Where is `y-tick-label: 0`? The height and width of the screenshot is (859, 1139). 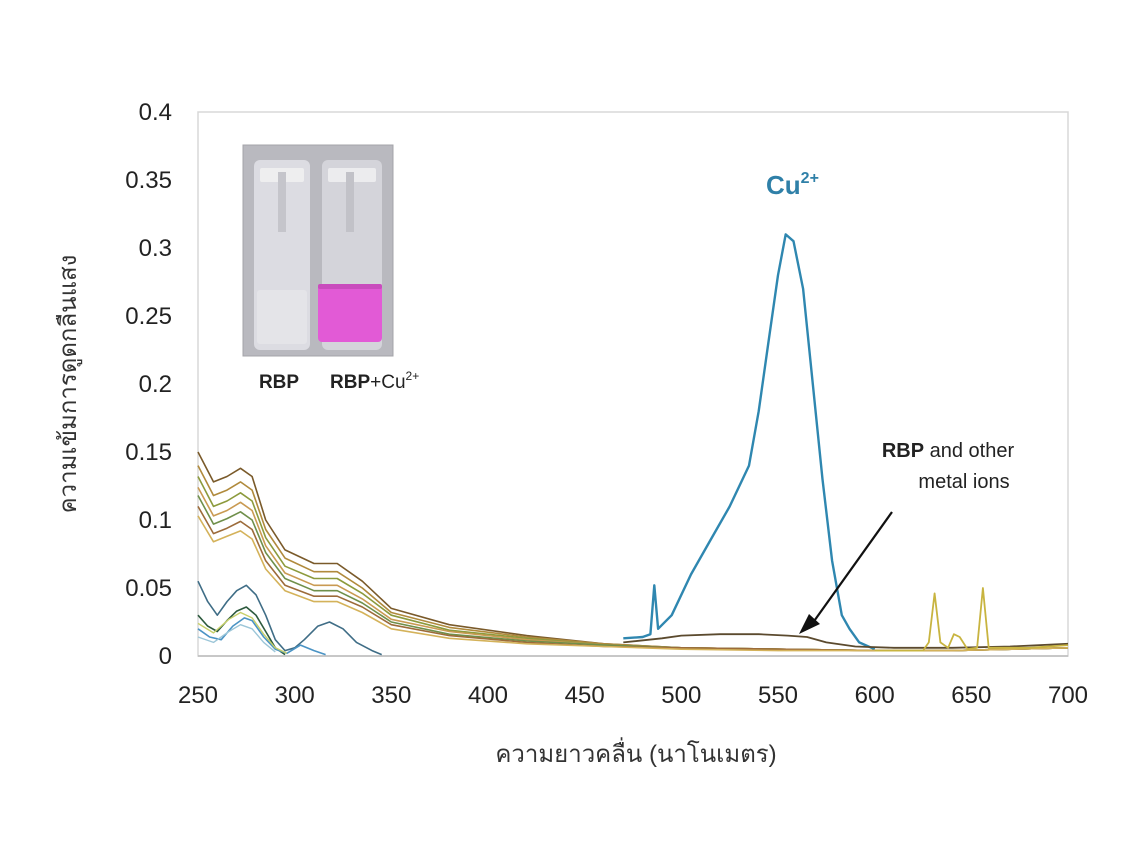
y-tick-label: 0 is located at coordinates (165, 656).